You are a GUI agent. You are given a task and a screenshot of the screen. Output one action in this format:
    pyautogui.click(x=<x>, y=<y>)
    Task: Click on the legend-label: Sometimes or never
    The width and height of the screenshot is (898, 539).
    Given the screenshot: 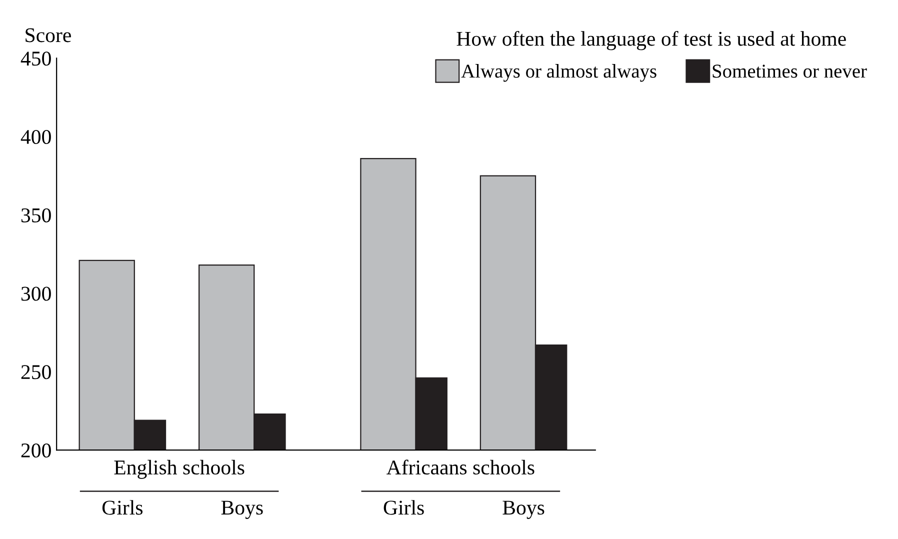 What is the action you would take?
    pyautogui.click(x=789, y=71)
    